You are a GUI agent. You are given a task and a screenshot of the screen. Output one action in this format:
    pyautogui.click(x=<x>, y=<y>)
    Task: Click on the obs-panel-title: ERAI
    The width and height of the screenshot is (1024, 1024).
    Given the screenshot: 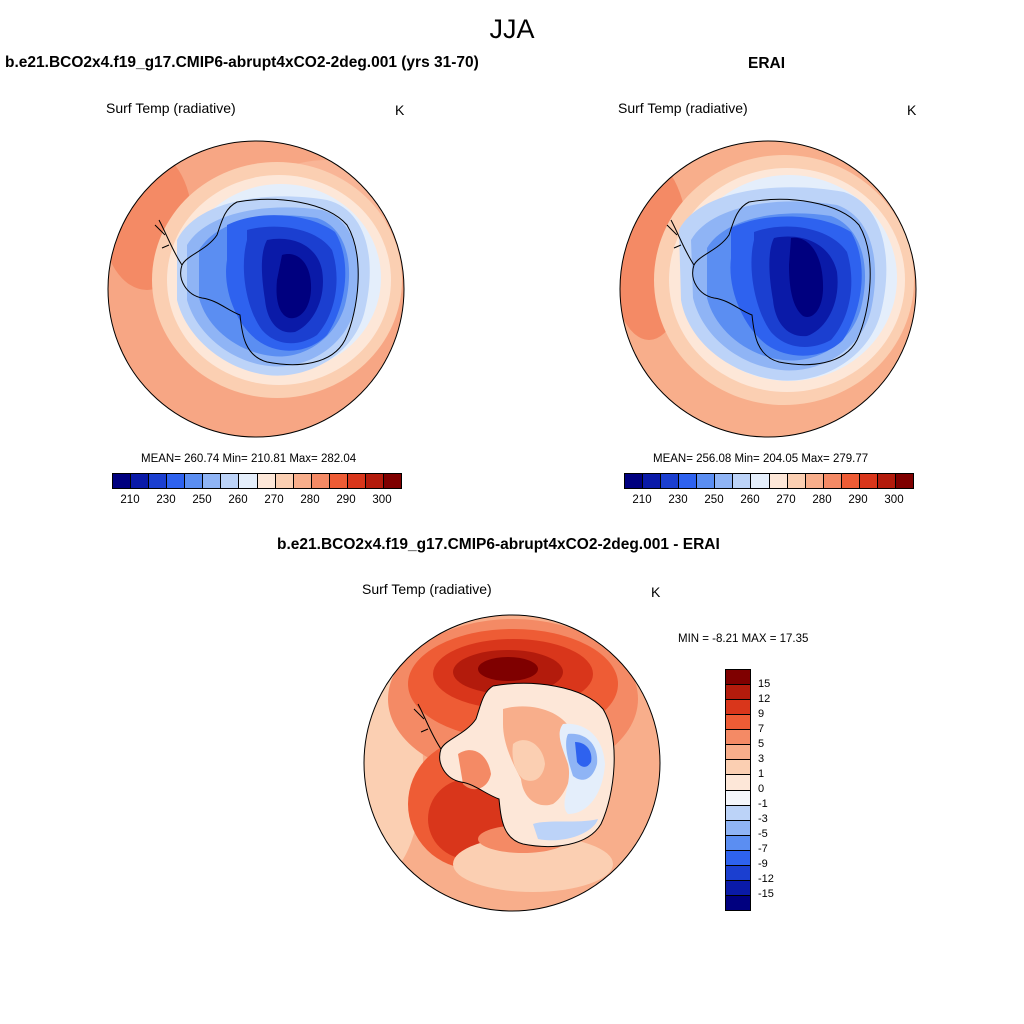 What is the action you would take?
    pyautogui.click(x=767, y=63)
    